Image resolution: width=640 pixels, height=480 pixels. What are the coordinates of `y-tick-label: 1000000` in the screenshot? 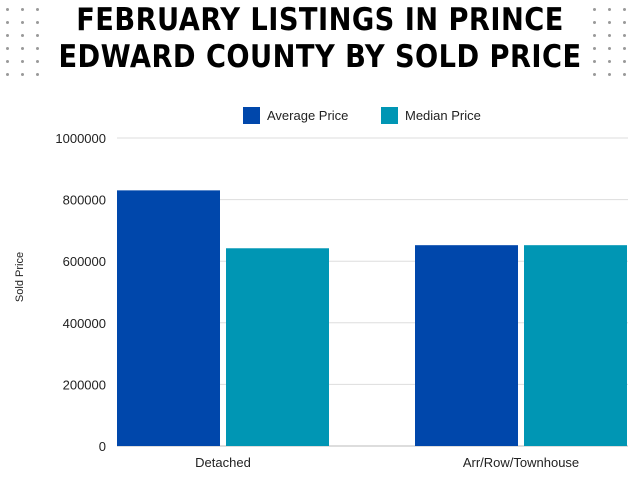 It's located at (80, 138).